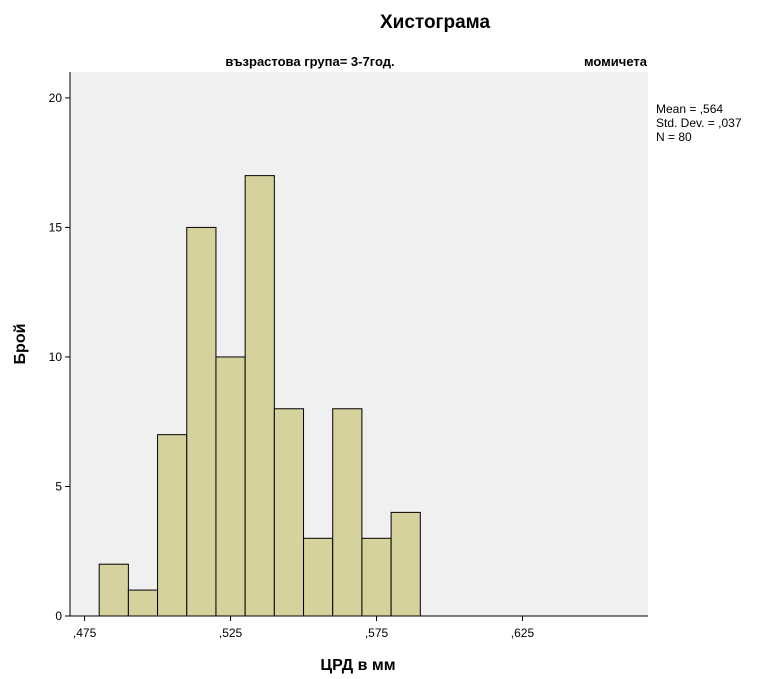  Describe the element at coordinates (56, 357) in the screenshot. I see `y-tick-label: 10` at that location.